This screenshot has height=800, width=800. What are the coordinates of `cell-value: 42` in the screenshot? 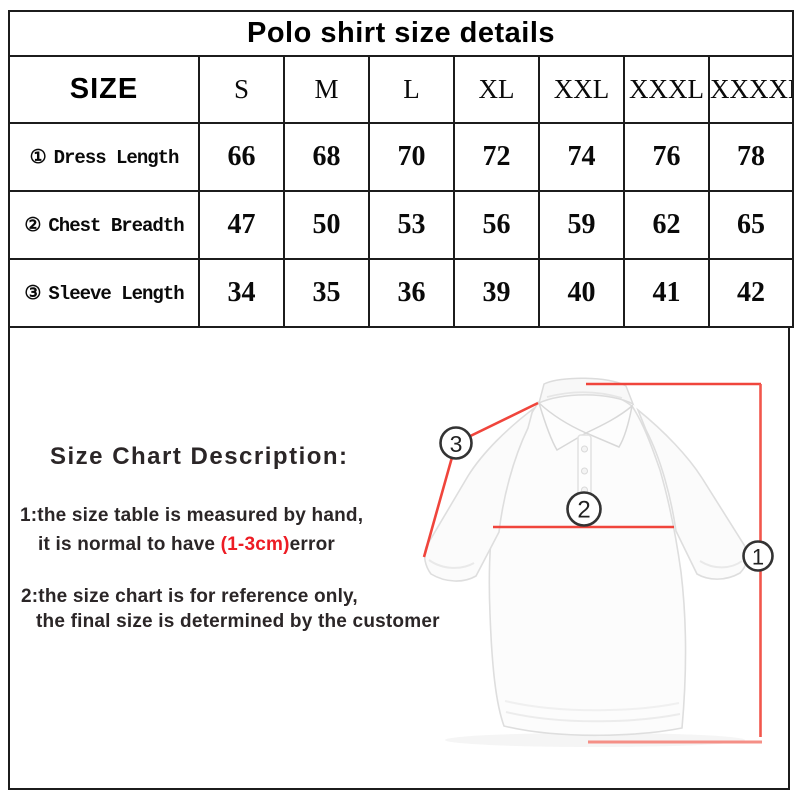 It's located at (751, 293).